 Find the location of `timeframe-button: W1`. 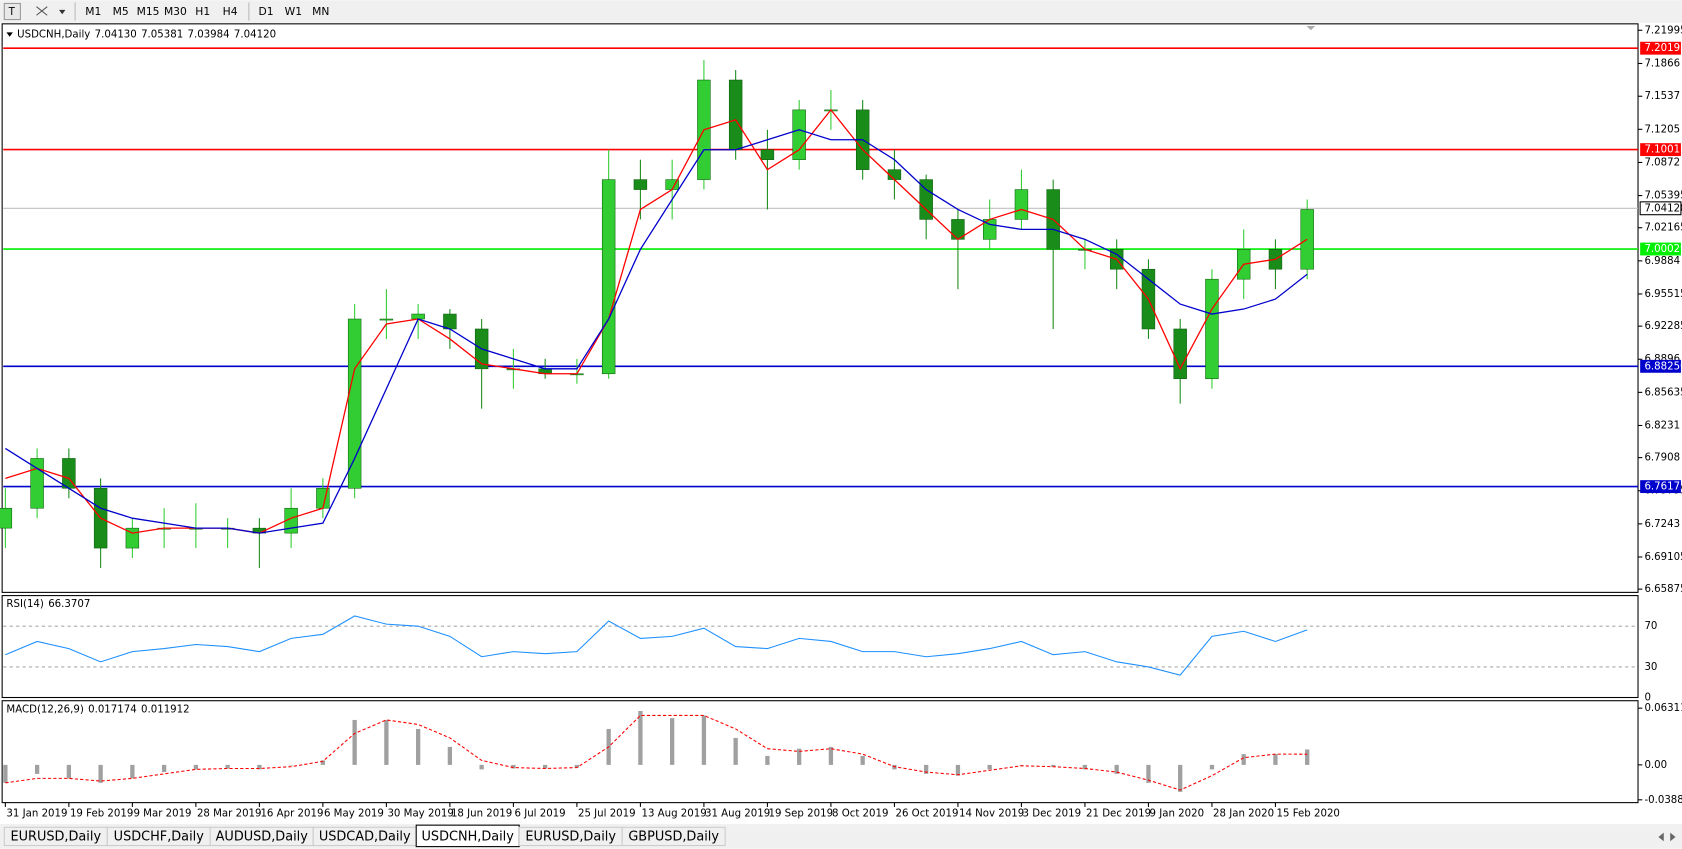

timeframe-button: W1 is located at coordinates (293, 11).